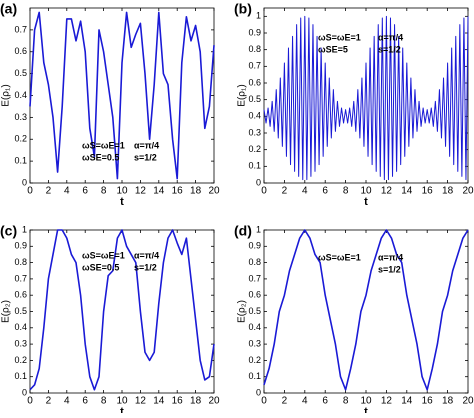 The image size is (474, 418). What do you see at coordinates (8, 231) in the screenshot?
I see `panel-label: (c)` at bounding box center [8, 231].